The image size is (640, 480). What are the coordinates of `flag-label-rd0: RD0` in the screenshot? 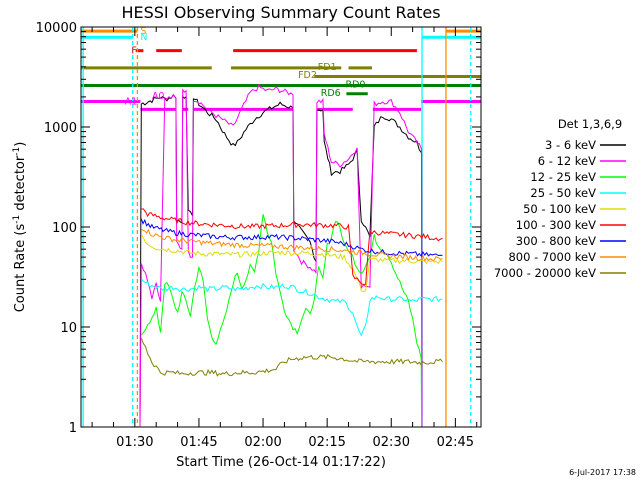 It's located at (356, 85).